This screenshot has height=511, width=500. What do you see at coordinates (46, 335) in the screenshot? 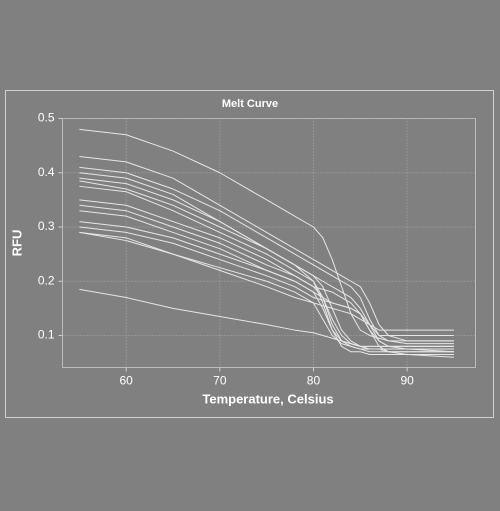
I see `y-tick-label: 0.1` at bounding box center [46, 335].